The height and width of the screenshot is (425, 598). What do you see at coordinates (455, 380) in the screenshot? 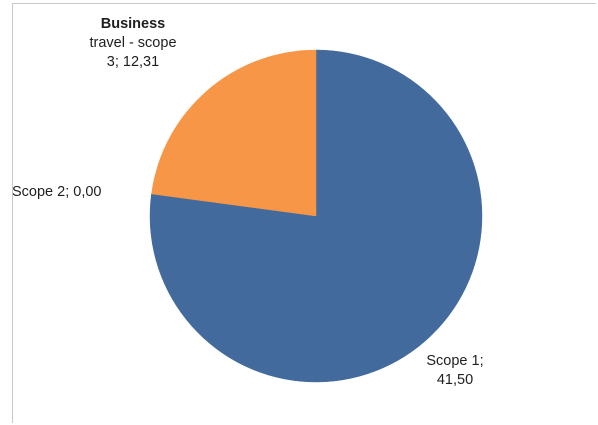
I see `data-label-scope-1-line2: 41,50` at bounding box center [455, 380].